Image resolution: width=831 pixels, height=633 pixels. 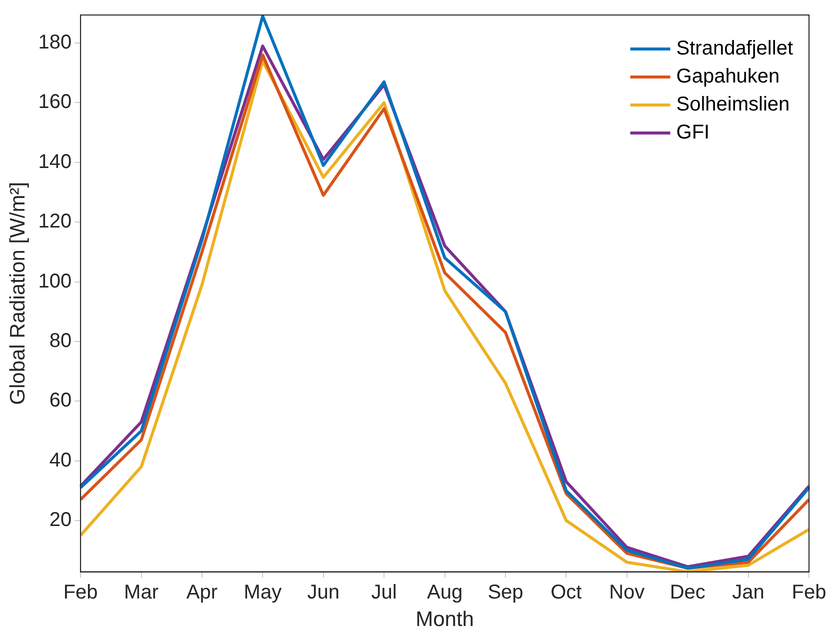 I want to click on x-tick-label: Jan, so click(x=748, y=592).